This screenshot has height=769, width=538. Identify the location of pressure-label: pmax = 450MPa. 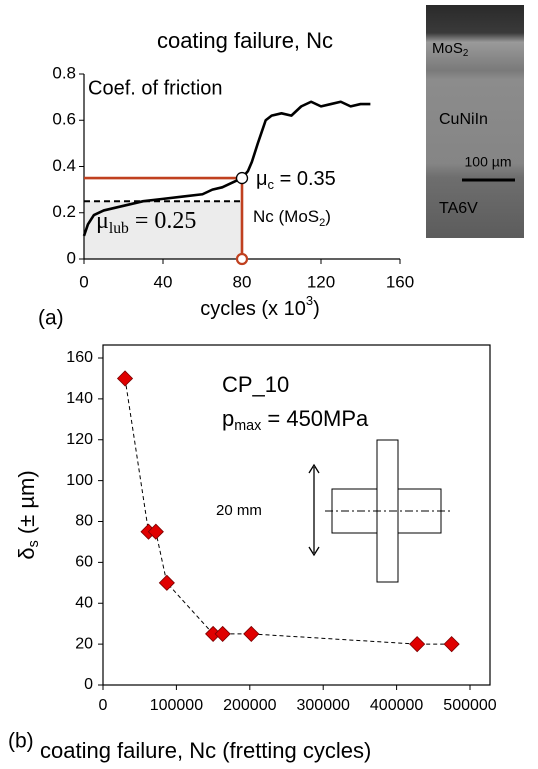
(295, 420).